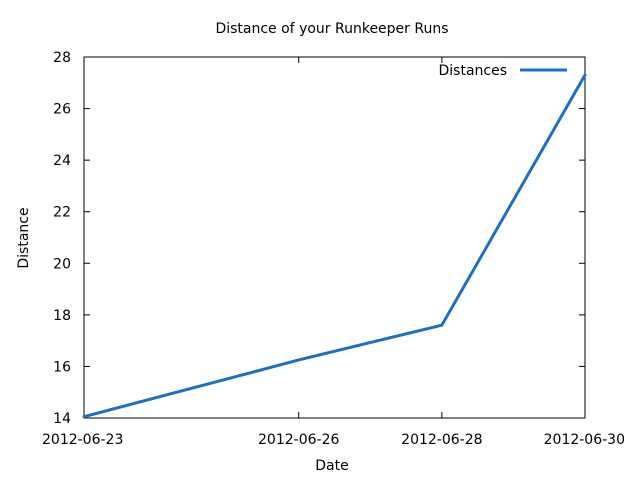 The width and height of the screenshot is (640, 480). I want to click on y-tick-label: 14, so click(62, 419).